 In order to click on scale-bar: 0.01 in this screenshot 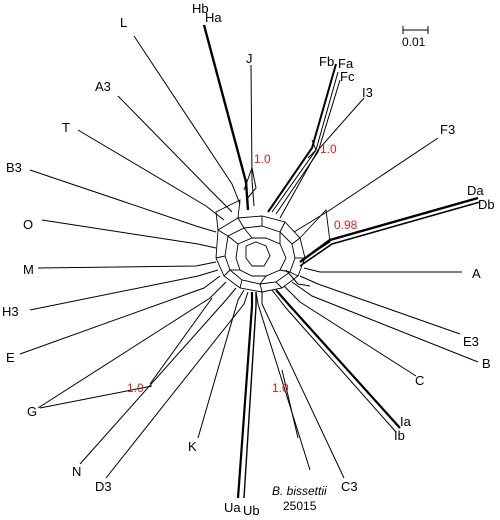, I will do `click(415, 37)`.